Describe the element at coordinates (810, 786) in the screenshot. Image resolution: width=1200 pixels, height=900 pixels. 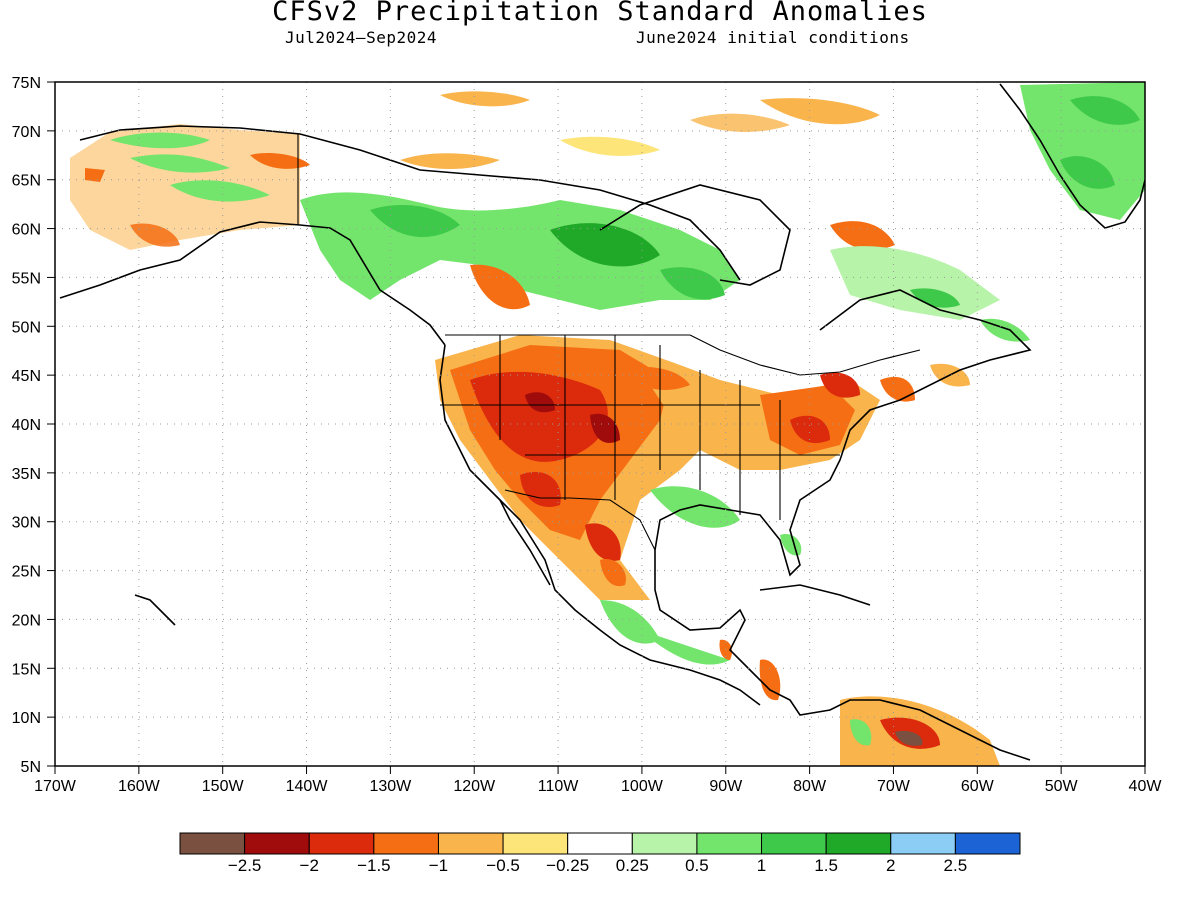
I see `lon-tick-label: 80W` at that location.